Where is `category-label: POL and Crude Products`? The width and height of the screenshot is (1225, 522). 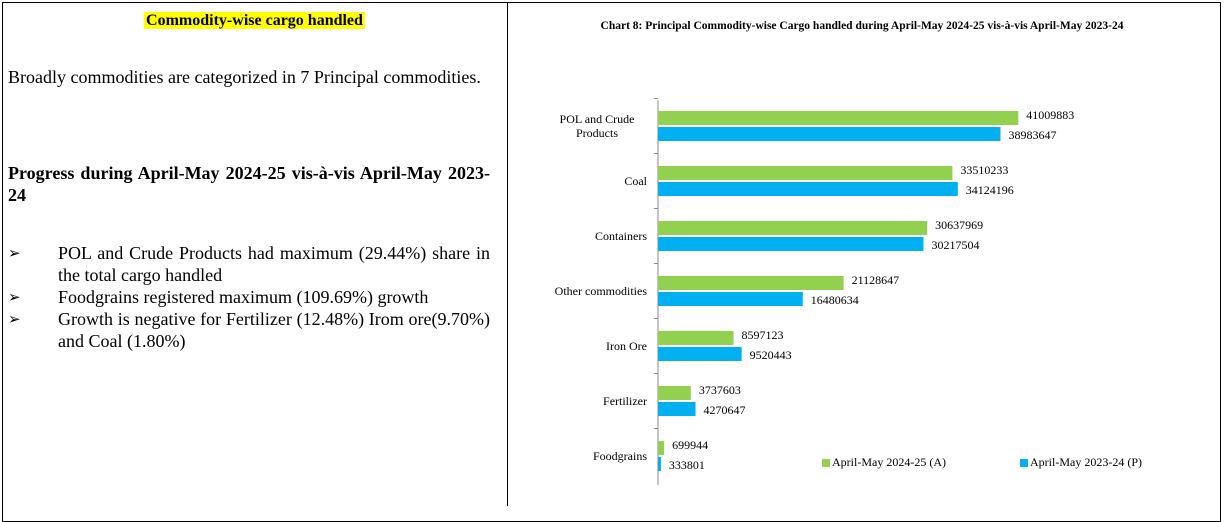 category-label: POL and Crude Products is located at coordinates (597, 126).